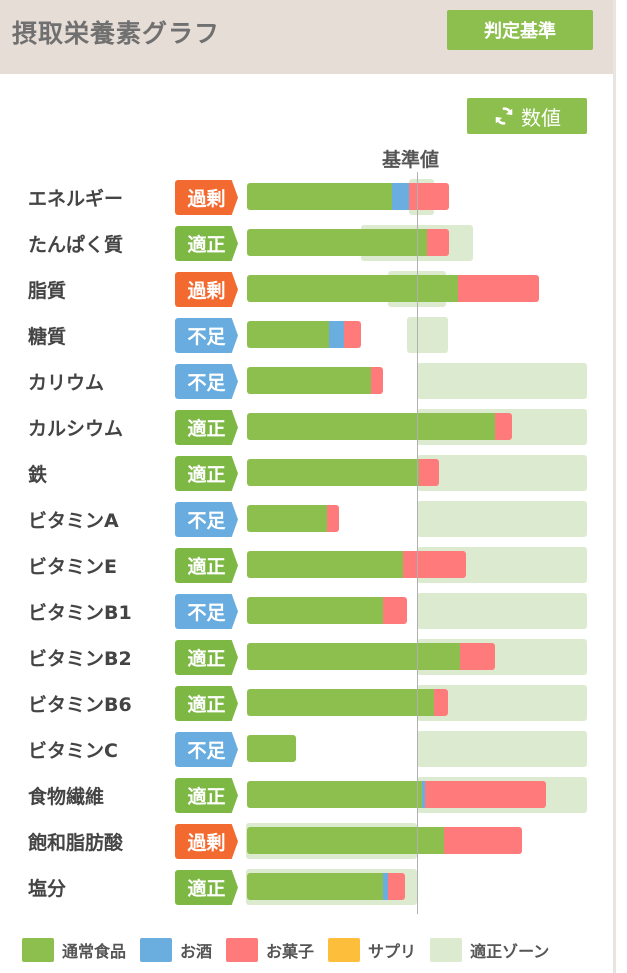  What do you see at coordinates (196, 951) in the screenshot?
I see `legend-label: お酒` at bounding box center [196, 951].